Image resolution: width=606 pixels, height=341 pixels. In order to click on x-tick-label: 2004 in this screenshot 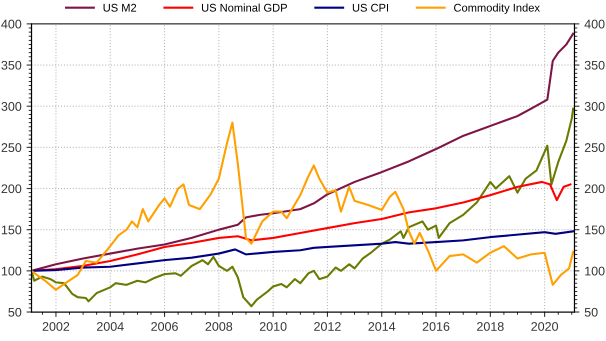, I will do `click(110, 326)`.